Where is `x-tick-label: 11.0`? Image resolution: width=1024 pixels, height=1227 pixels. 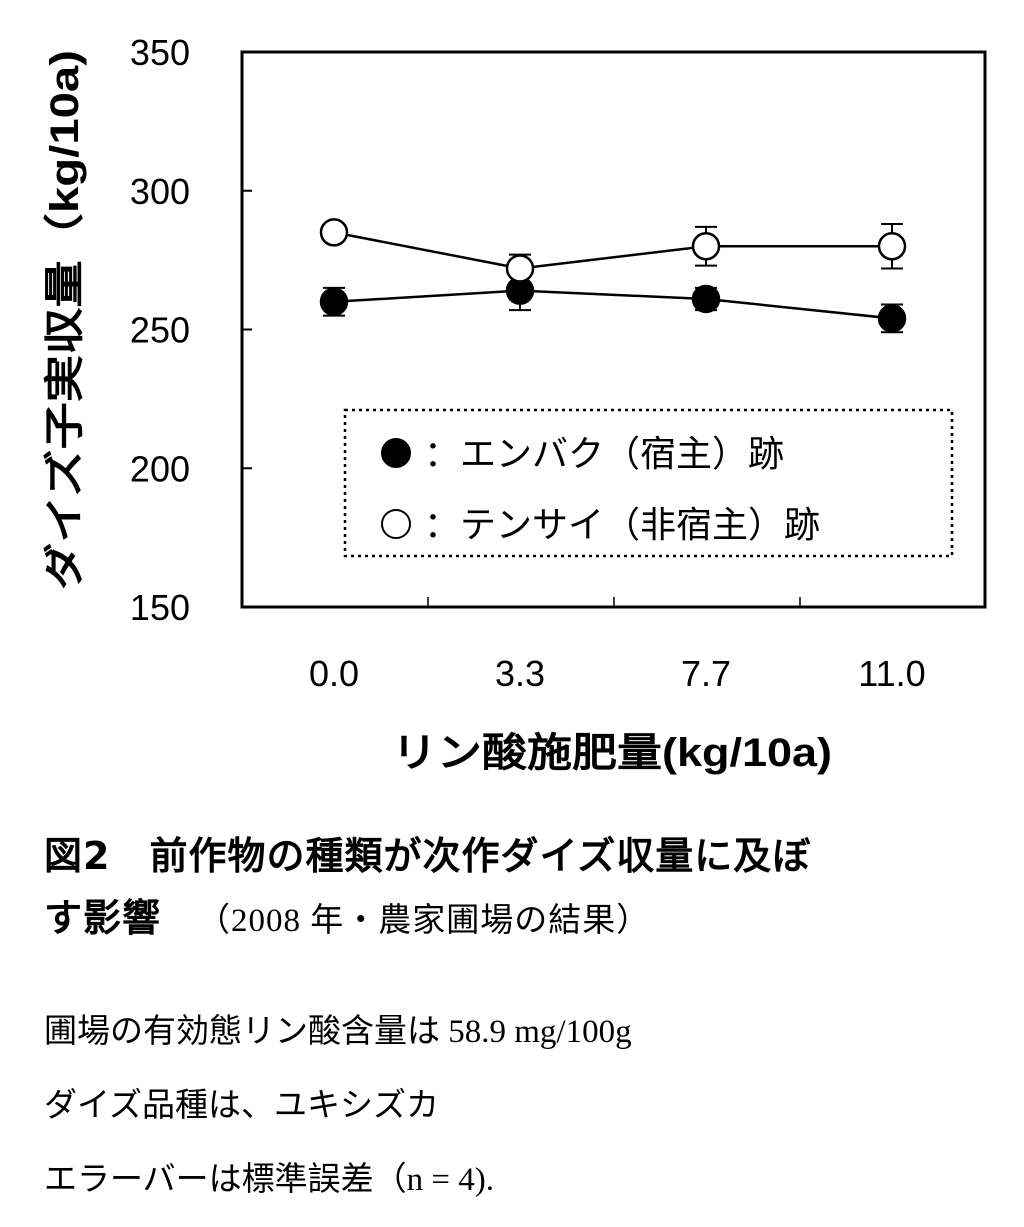
x-tick-label: 11.0 is located at coordinates (891, 673).